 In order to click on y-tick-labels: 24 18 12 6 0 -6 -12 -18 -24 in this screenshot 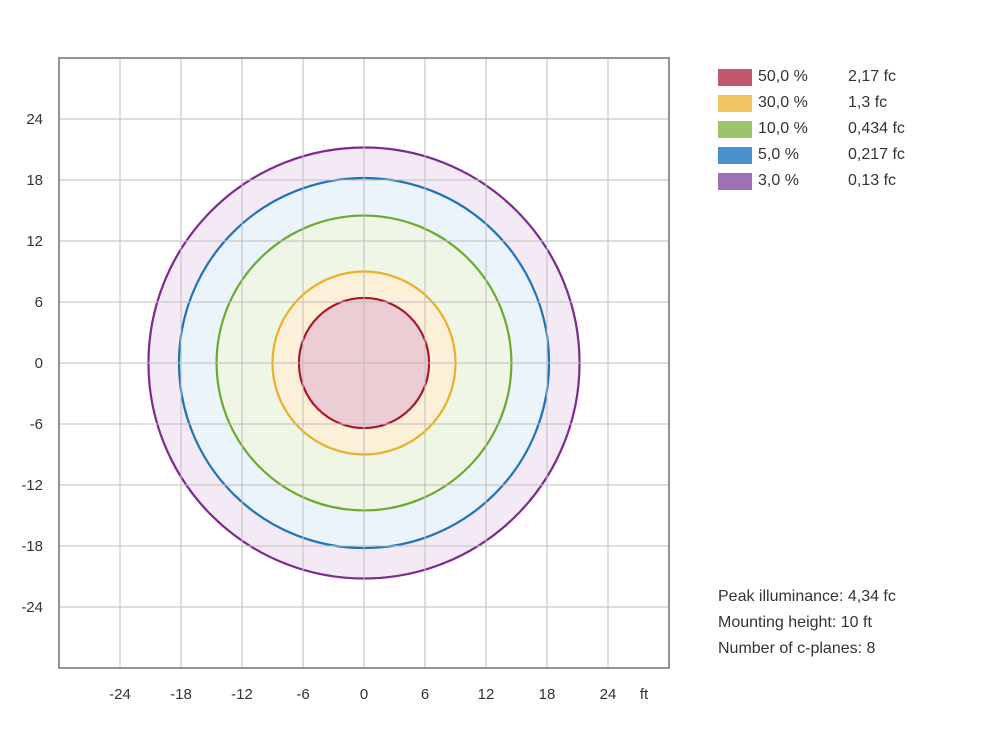, I will do `click(32, 363)`.